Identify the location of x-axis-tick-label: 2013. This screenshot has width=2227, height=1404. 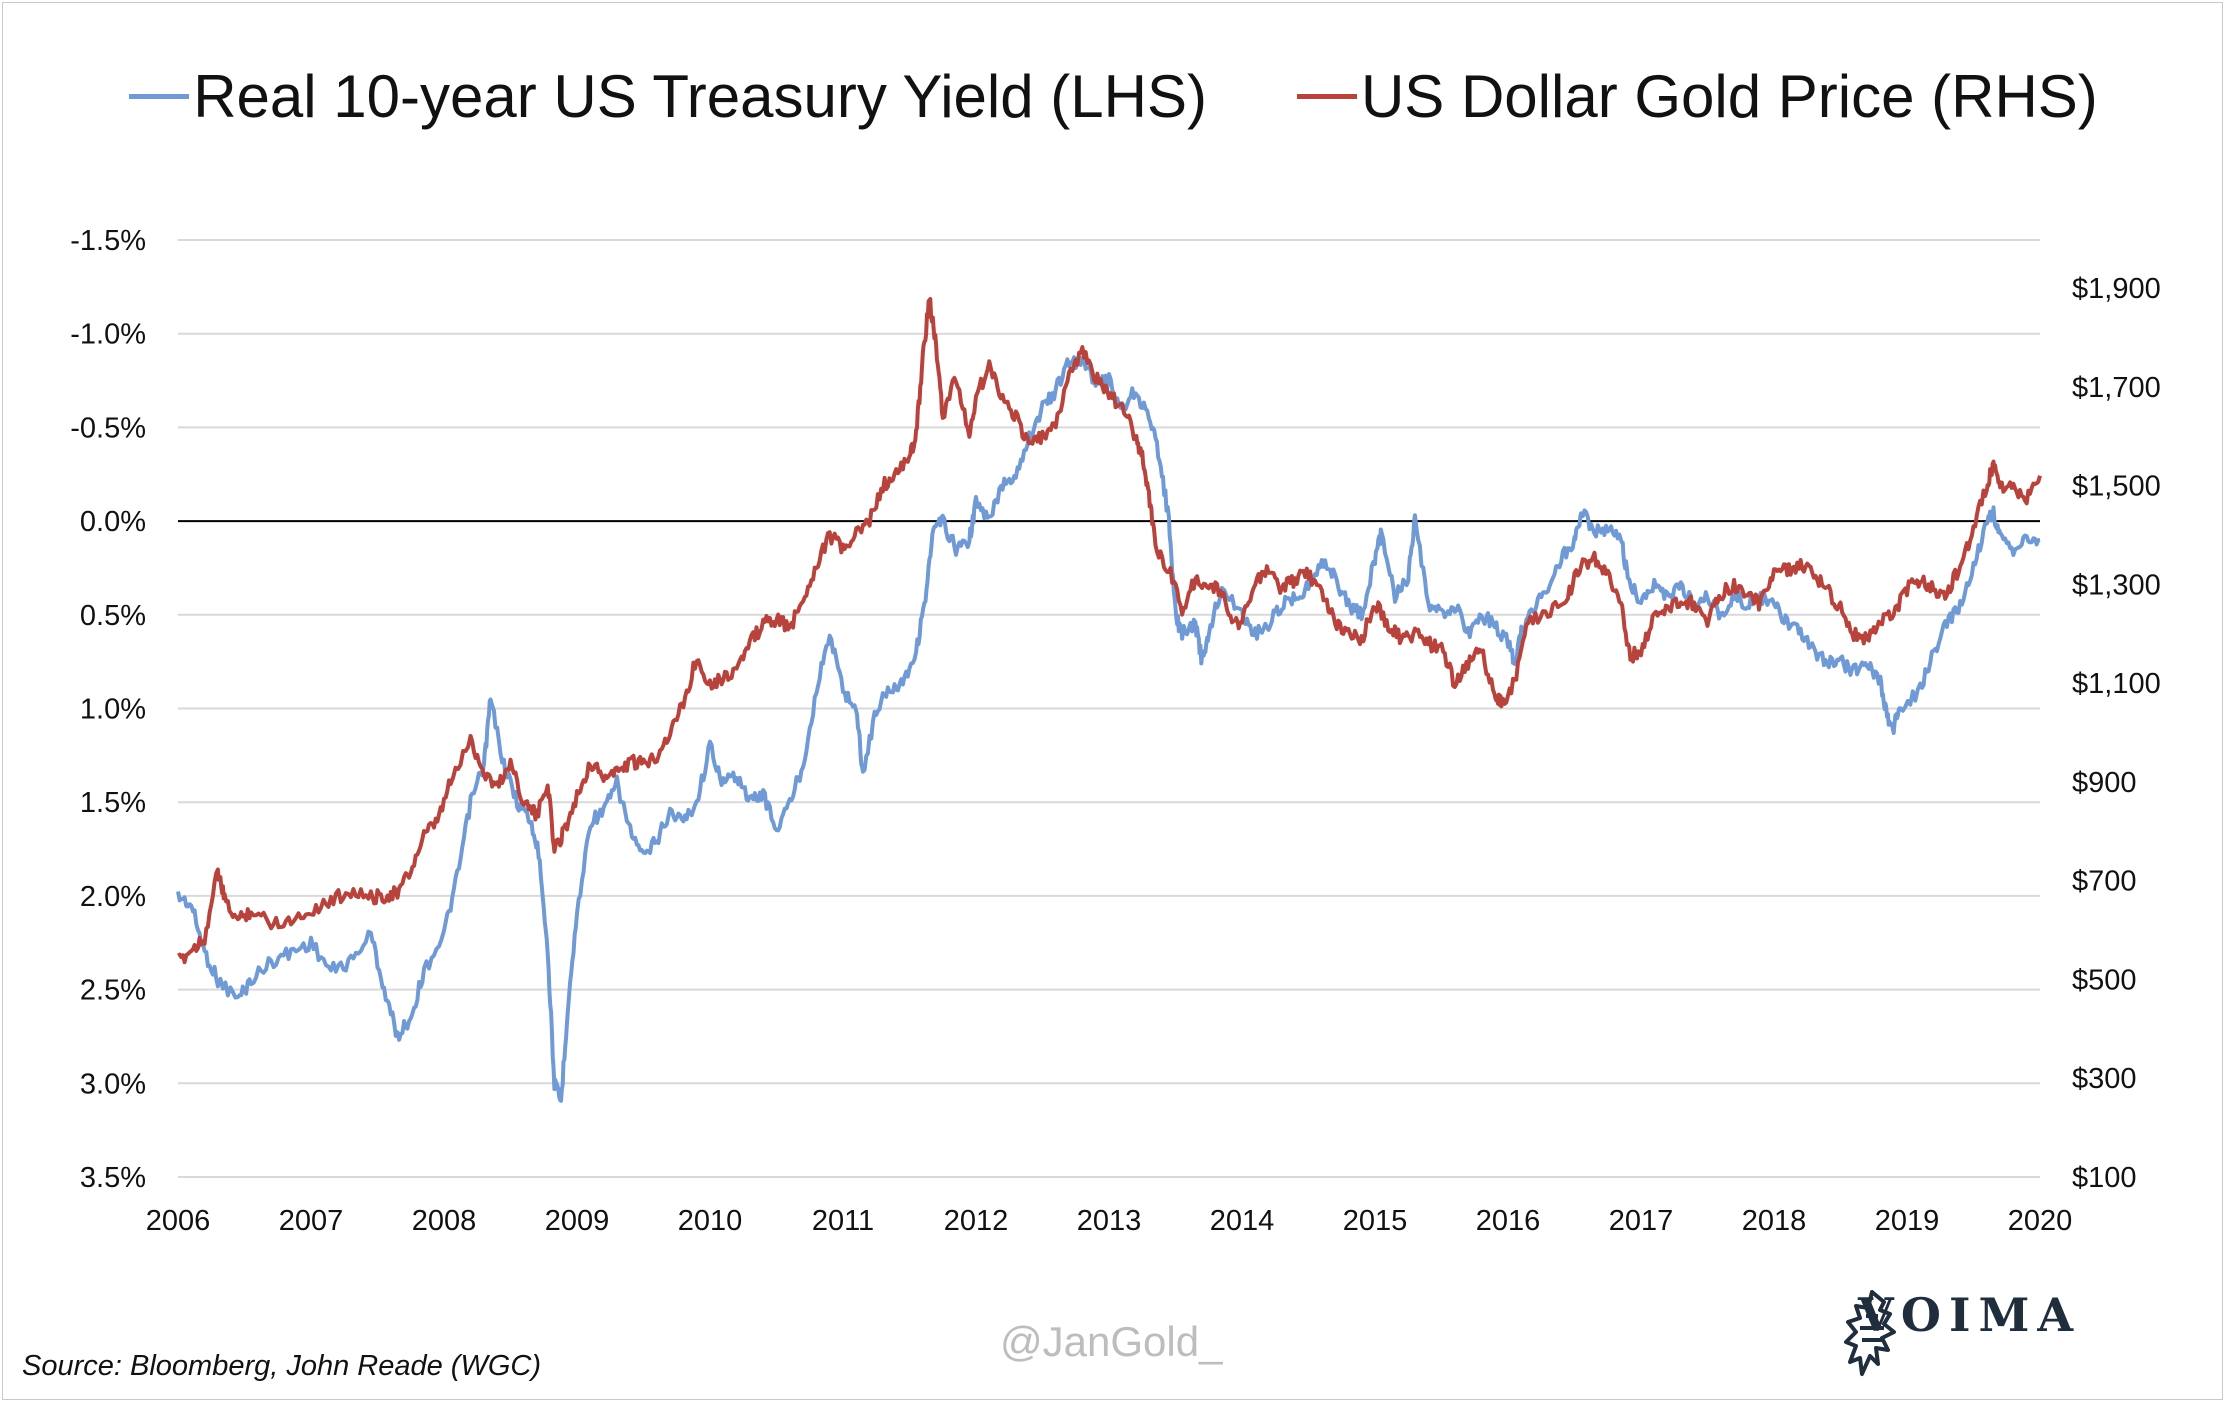
(1109, 1221).